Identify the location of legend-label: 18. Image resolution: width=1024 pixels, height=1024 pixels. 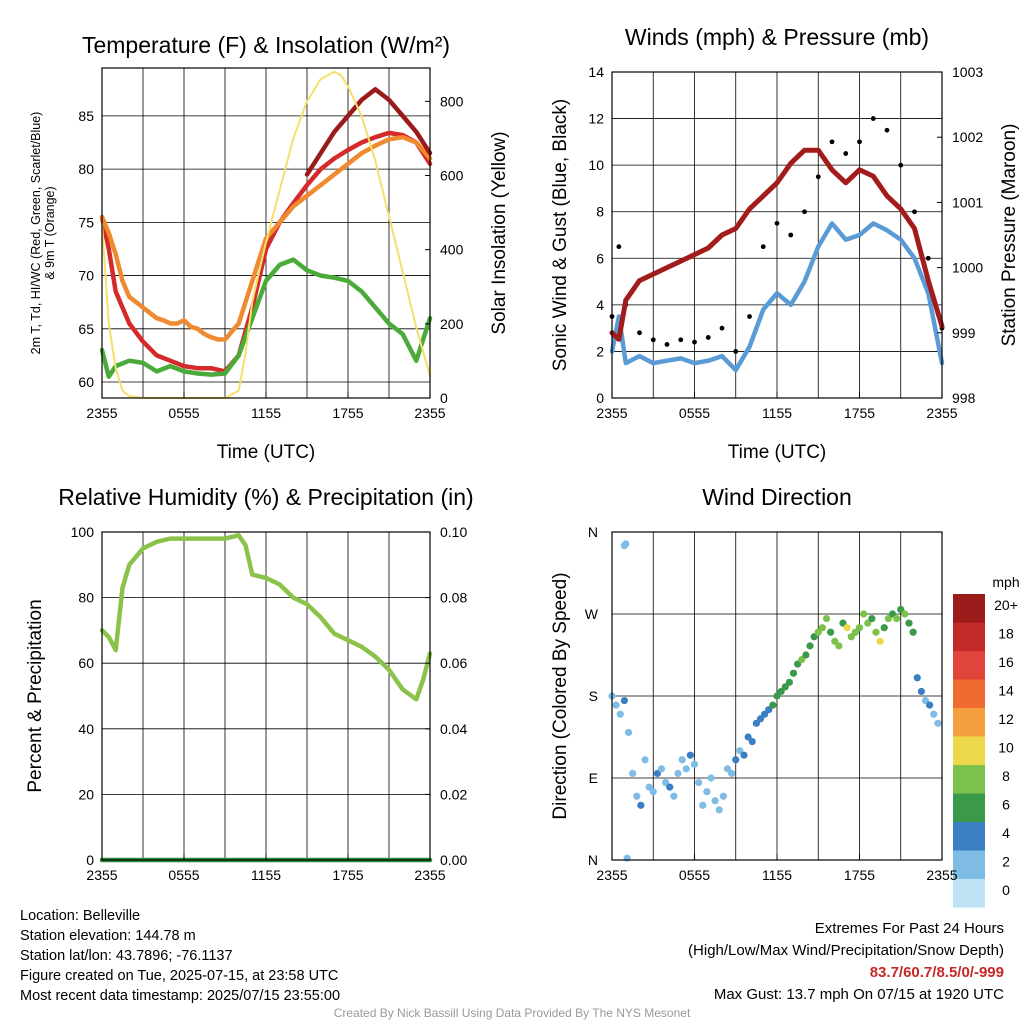
(1006, 634).